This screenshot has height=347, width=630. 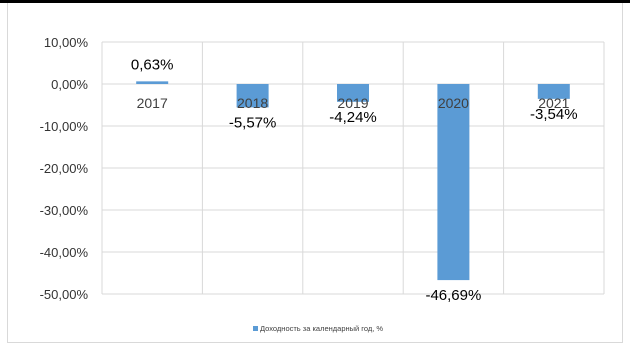 I want to click on category-label-2019: 2019, so click(x=352, y=103).